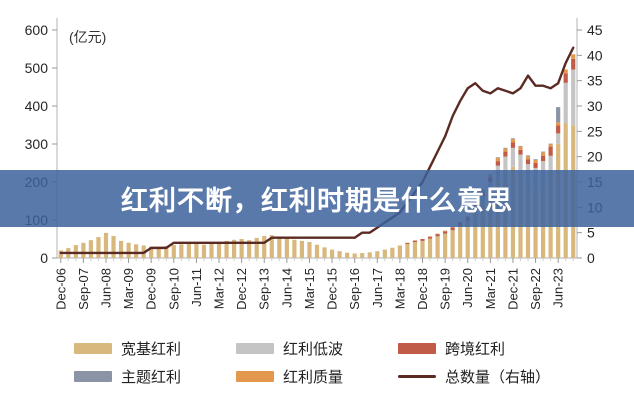  Describe the element at coordinates (196, 287) in the screenshot. I see `x-axis-tick-label: Jun-11` at that location.